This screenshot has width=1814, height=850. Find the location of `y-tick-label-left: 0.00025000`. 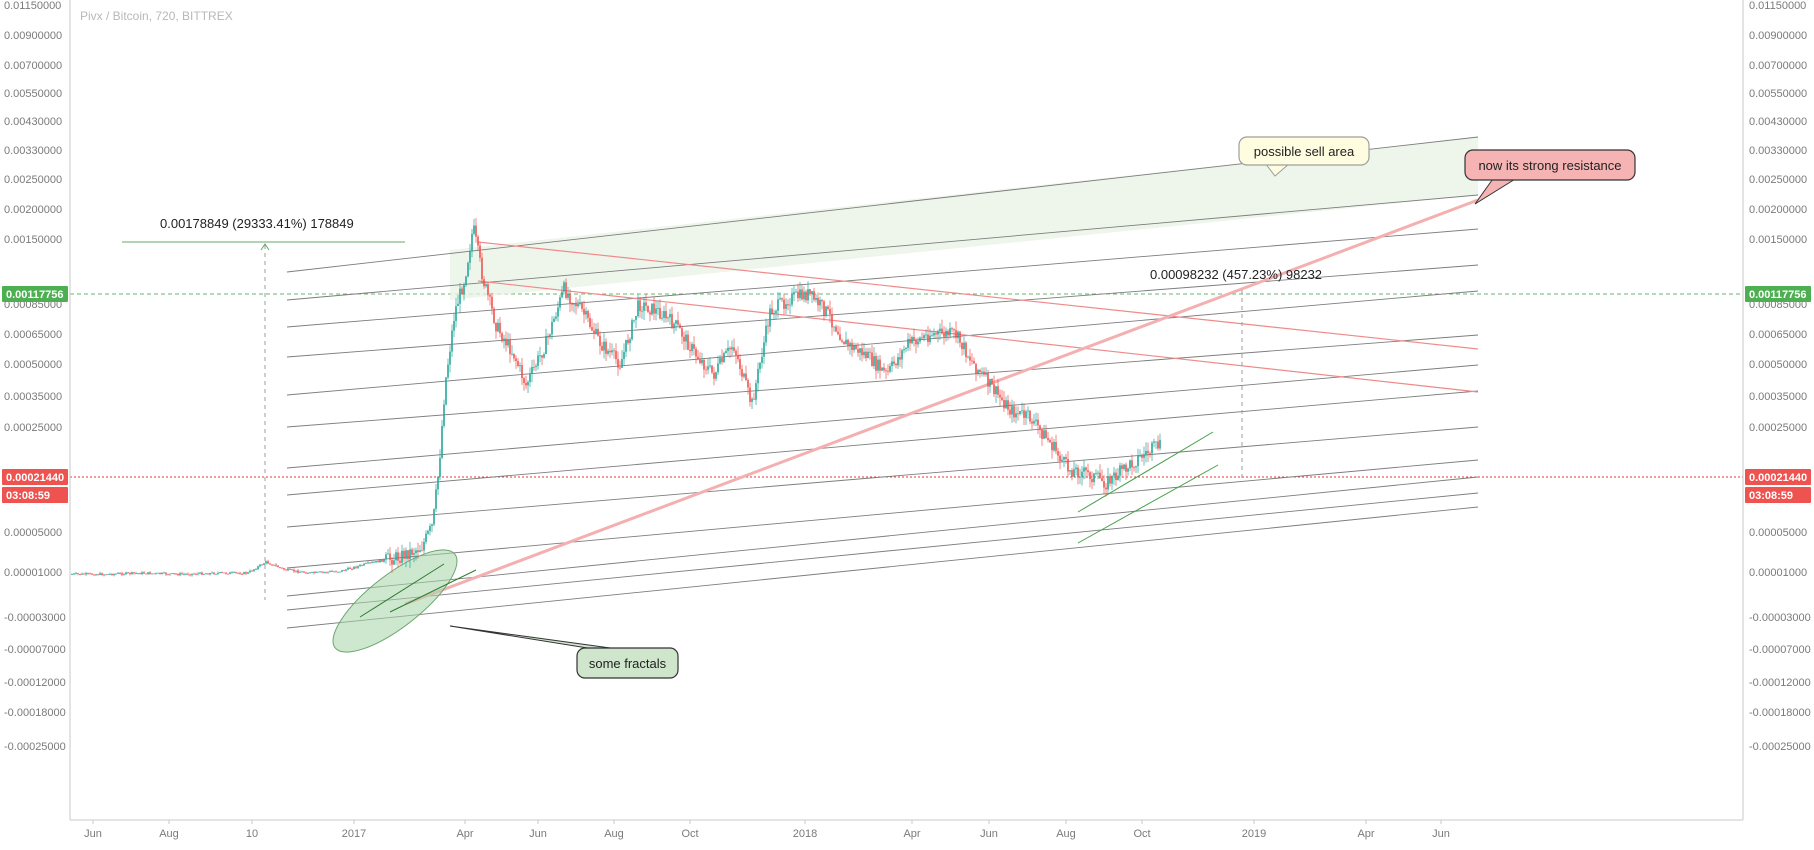

y-tick-label-left: 0.00025000 is located at coordinates (33, 428).